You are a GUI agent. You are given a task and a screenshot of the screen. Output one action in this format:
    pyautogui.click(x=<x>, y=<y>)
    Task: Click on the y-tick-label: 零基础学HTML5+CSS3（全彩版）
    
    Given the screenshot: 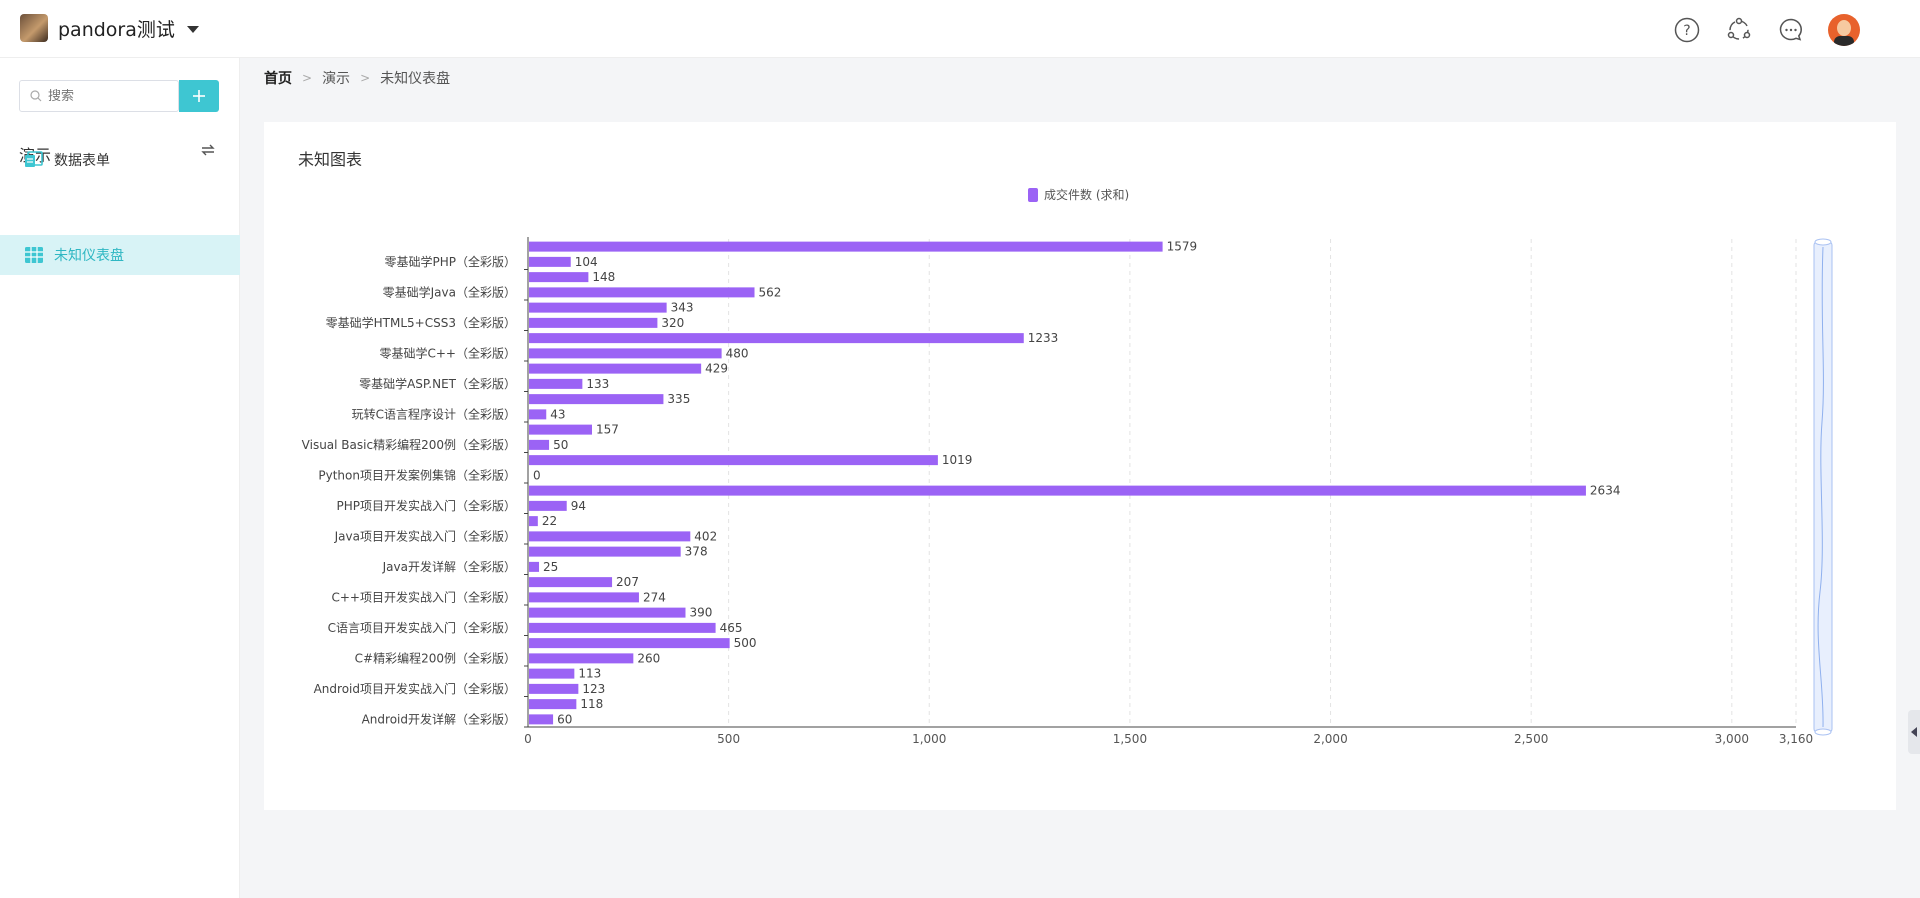 What is the action you would take?
    pyautogui.click(x=421, y=322)
    